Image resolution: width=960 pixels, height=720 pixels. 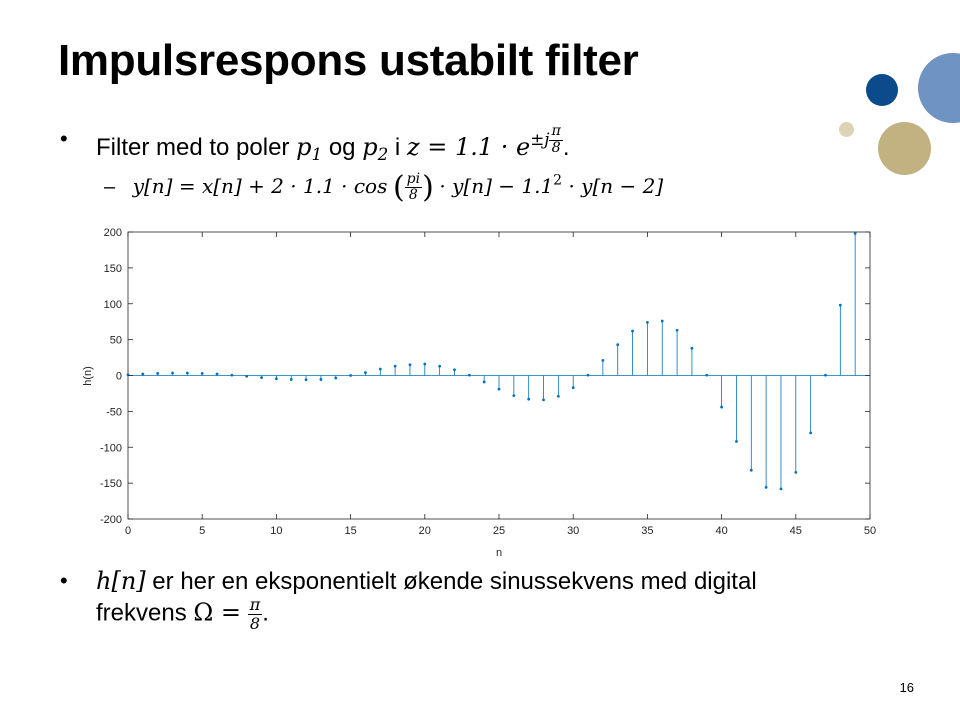 I want to click on z-expression: z = 1.1 · e, so click(x=468, y=146).